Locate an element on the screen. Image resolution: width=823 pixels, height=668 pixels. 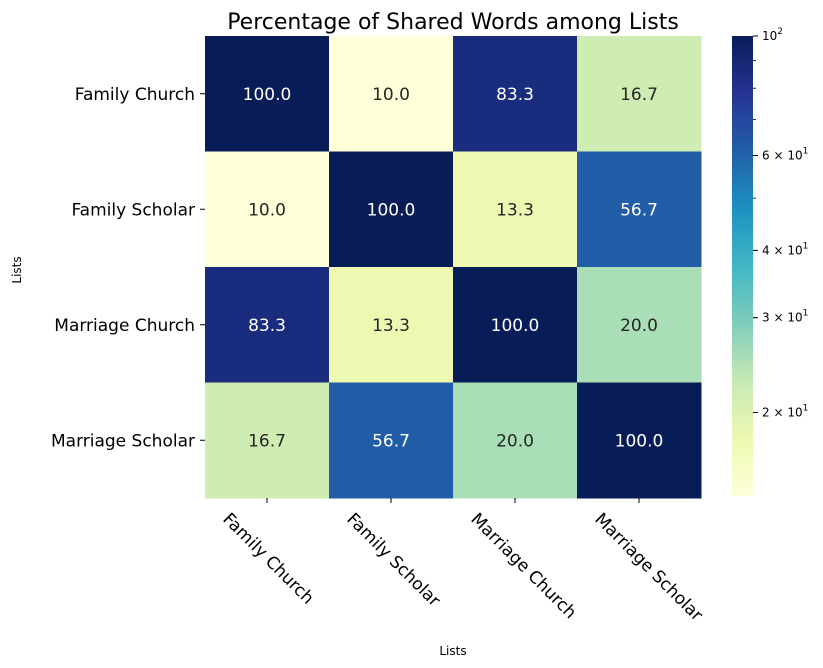
chart-title: Percentage of Shared Words among Lists is located at coordinates (453, 22).